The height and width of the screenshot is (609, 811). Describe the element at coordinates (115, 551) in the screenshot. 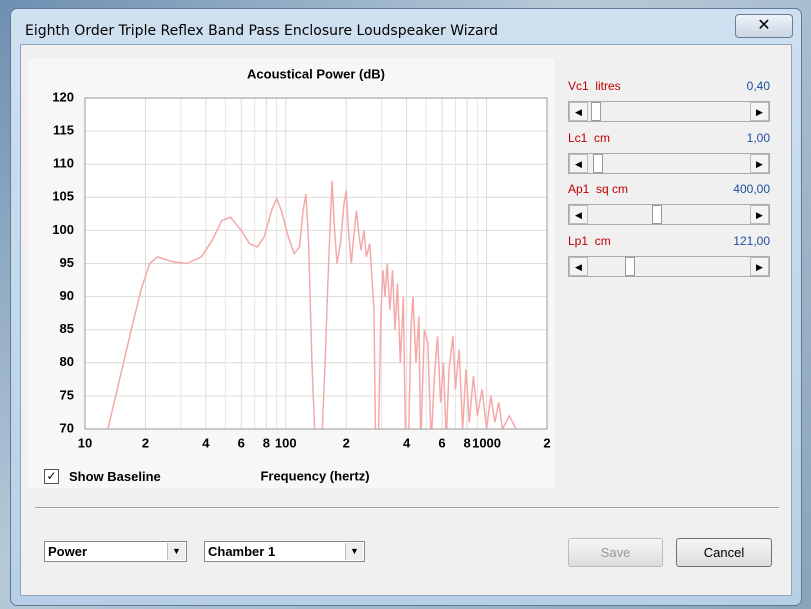

I see `dropdown: Power ▼` at that location.